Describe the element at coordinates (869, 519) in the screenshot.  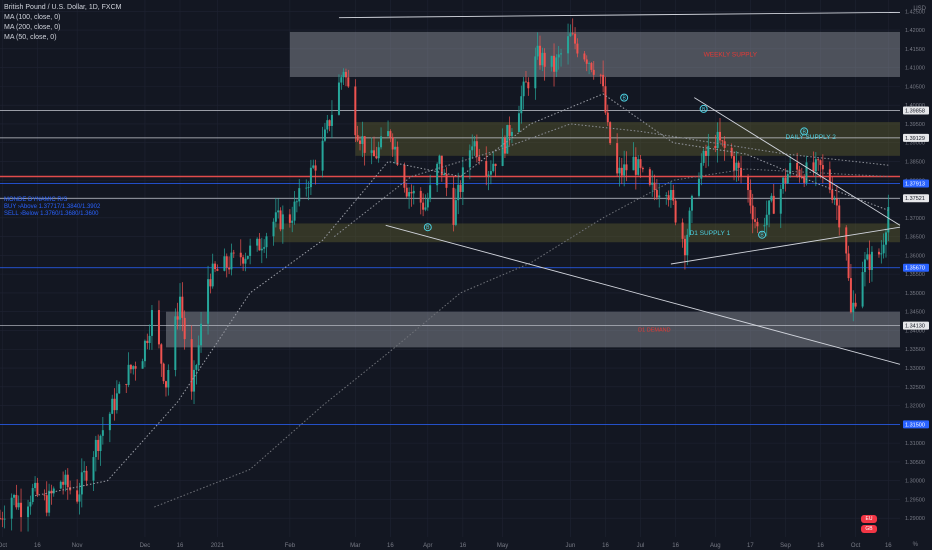
I see `eu-flag-icon: EU` at that location.